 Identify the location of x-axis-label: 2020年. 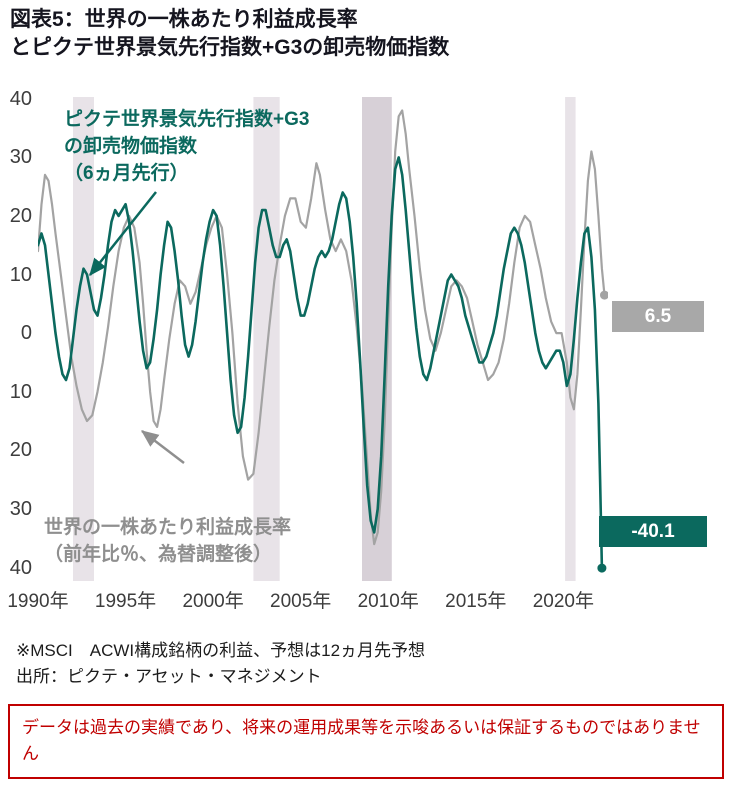
(563, 601).